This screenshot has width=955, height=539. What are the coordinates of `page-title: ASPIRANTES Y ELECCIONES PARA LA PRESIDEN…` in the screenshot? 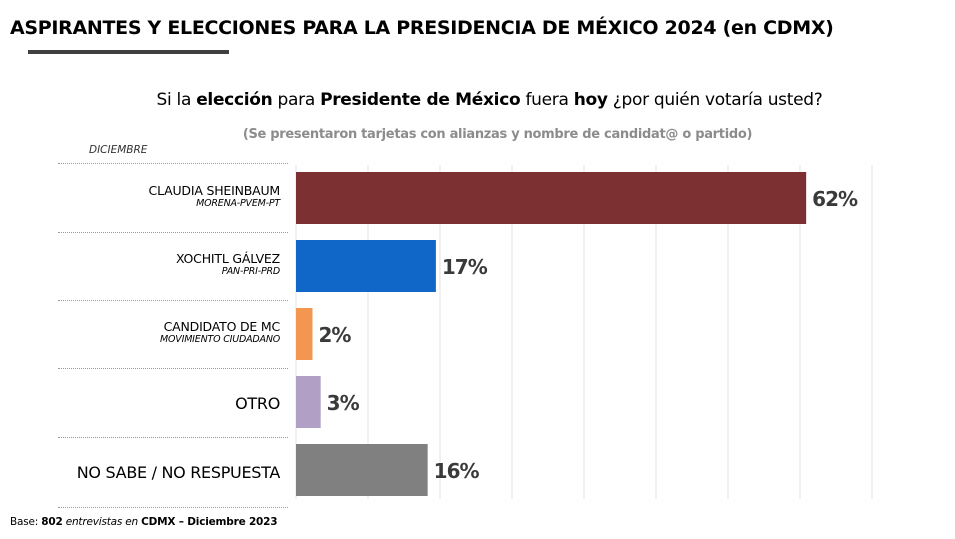 It's located at (422, 28).